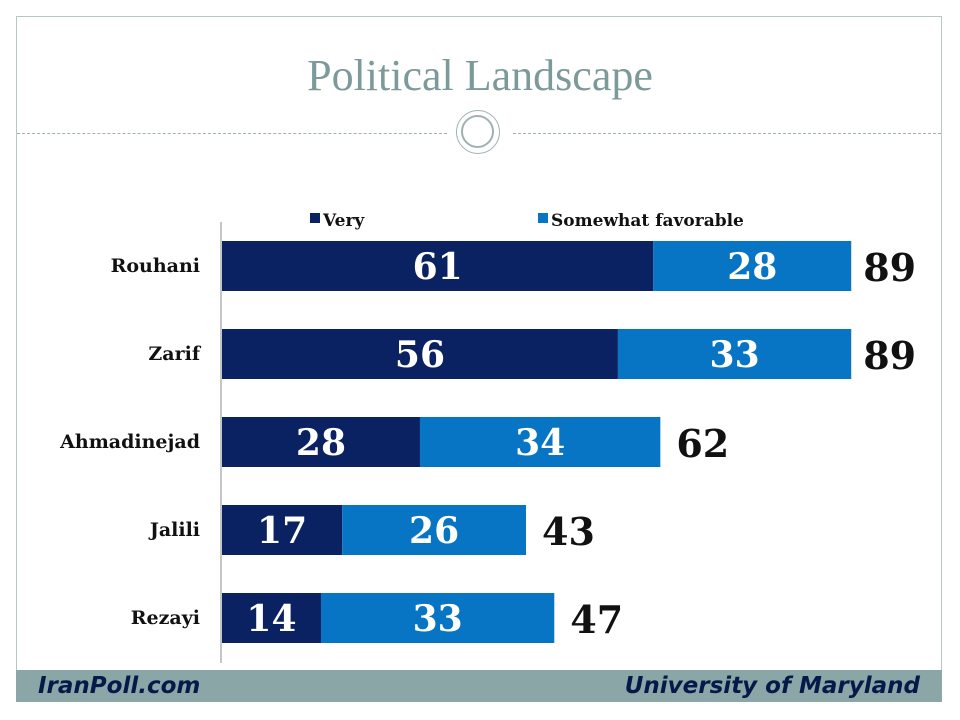 The image size is (960, 720). I want to click on total-label-jalili: 43, so click(568, 531).